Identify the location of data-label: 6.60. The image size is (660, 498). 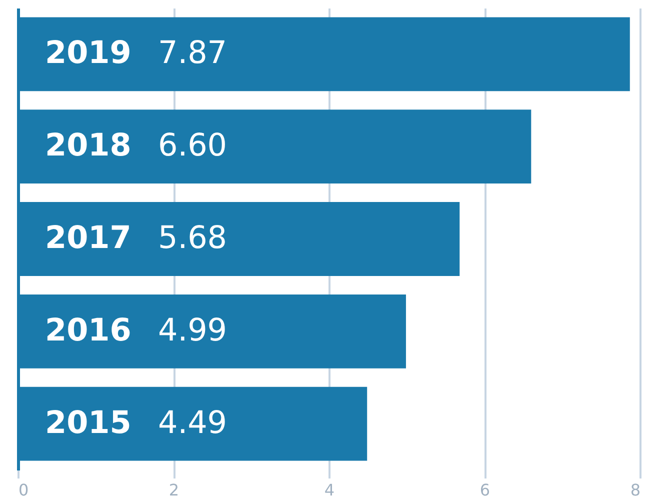
(193, 146).